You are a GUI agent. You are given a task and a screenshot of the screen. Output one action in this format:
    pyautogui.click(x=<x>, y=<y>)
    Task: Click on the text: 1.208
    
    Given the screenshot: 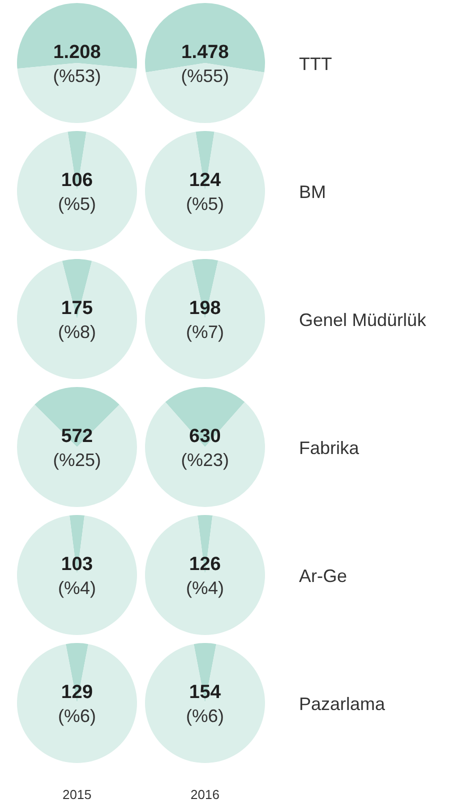 What is the action you would take?
    pyautogui.click(x=77, y=52)
    